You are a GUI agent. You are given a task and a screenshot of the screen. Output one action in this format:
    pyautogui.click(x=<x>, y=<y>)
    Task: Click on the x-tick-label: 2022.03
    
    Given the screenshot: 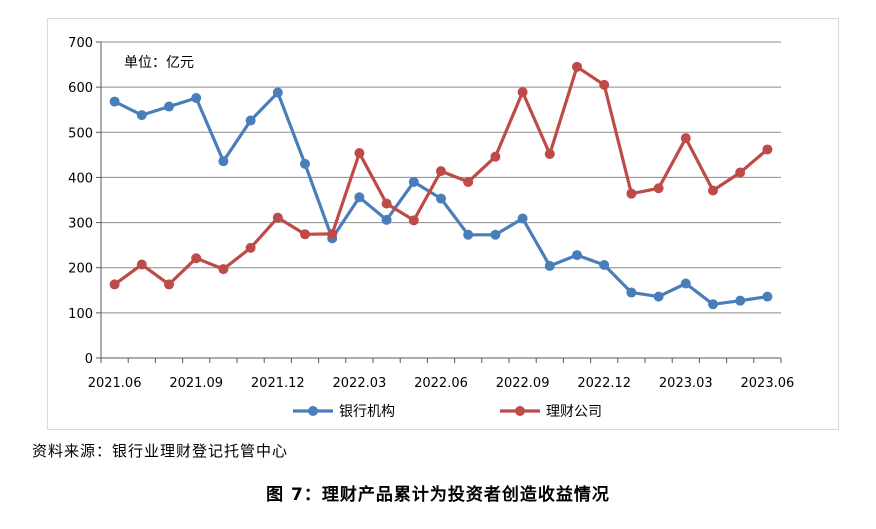 What is the action you would take?
    pyautogui.click(x=360, y=383)
    